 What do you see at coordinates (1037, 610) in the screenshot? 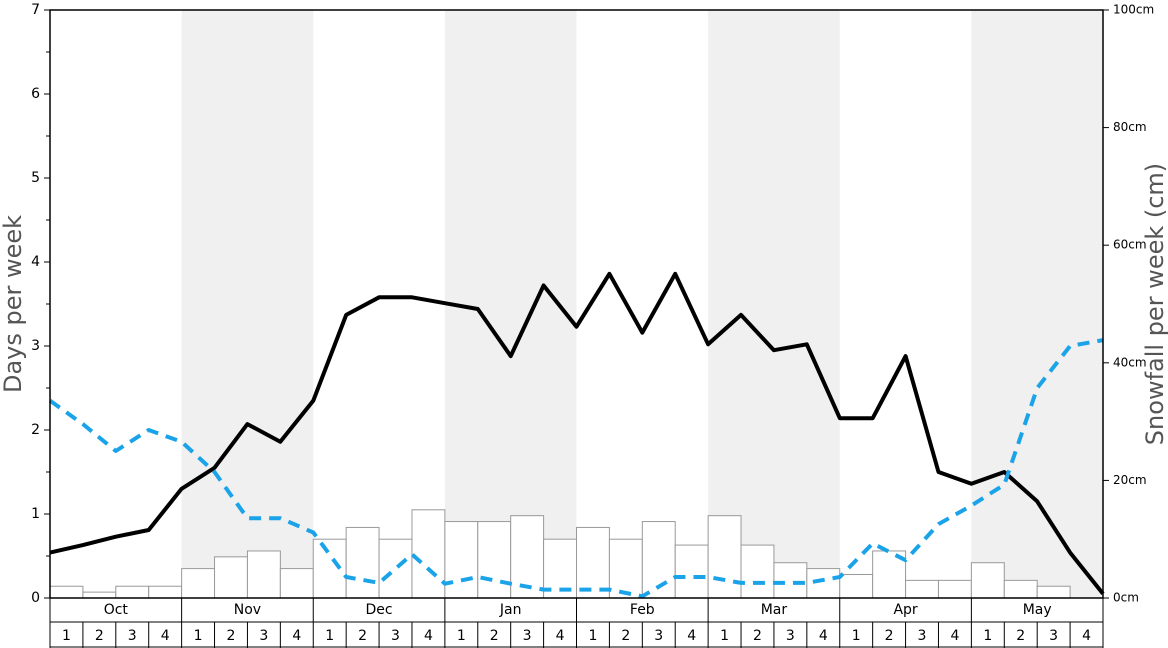
I see `month-label: May` at bounding box center [1037, 610].